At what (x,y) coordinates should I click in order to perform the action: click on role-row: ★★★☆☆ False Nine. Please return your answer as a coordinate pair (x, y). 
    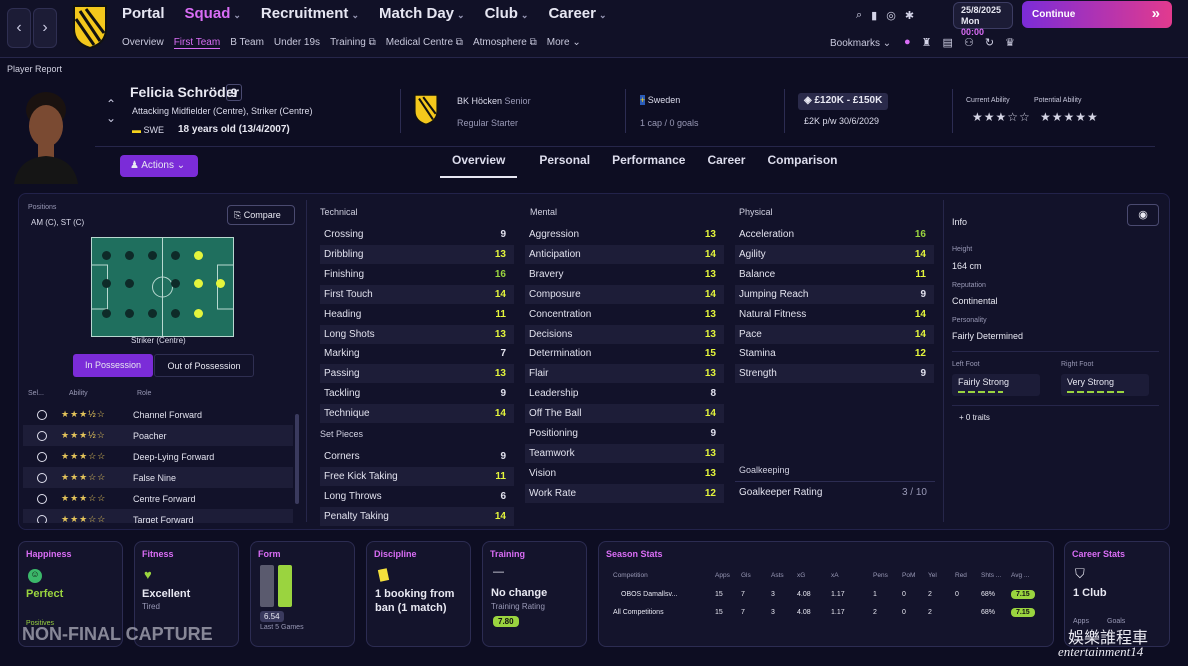
    Looking at the image, I should click on (158, 477).